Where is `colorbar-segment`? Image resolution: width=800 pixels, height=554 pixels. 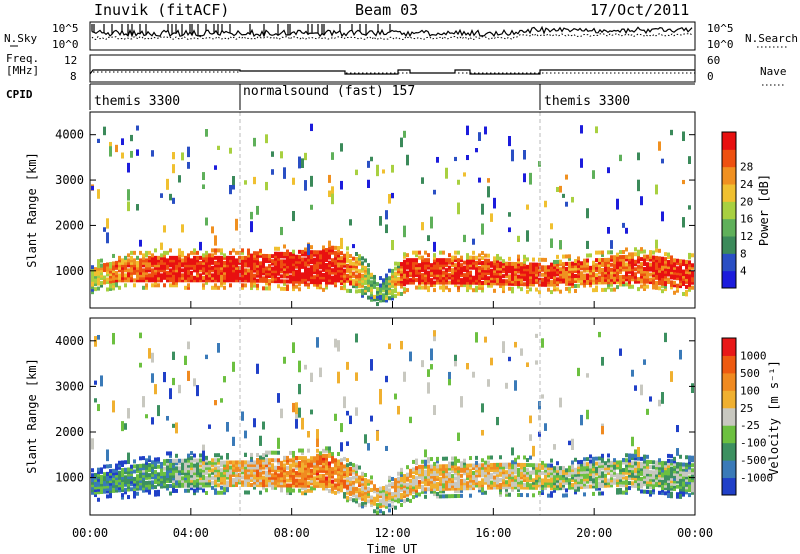
colorbar-segment is located at coordinates (729, 469).